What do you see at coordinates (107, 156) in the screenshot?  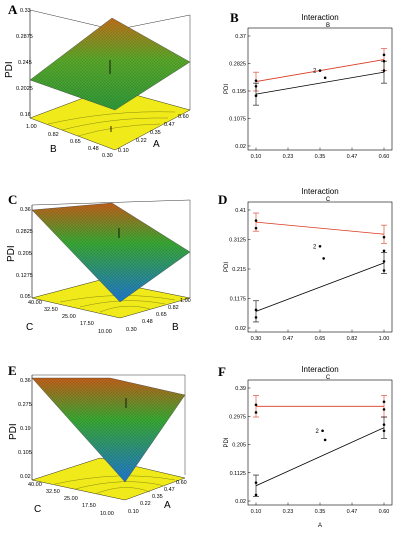 I see `y-tick-label: 0.30` at bounding box center [107, 156].